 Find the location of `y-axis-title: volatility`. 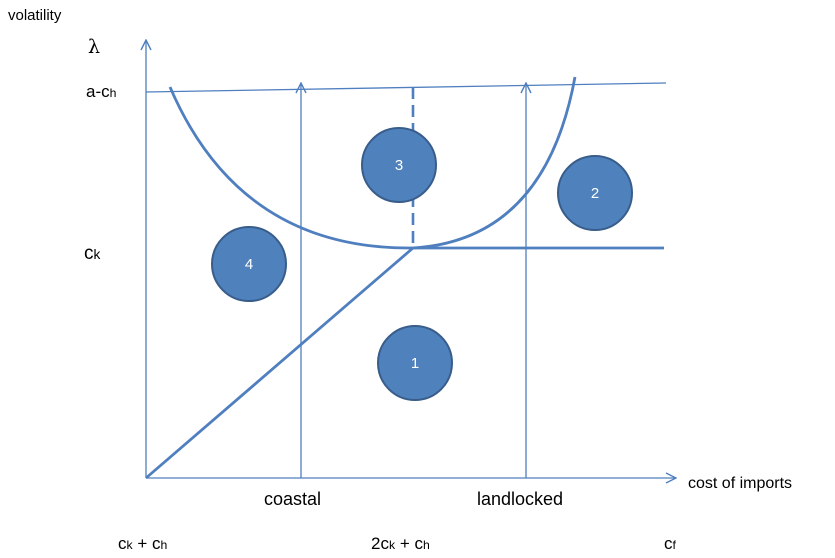

y-axis-title: volatility is located at coordinates (35, 15).